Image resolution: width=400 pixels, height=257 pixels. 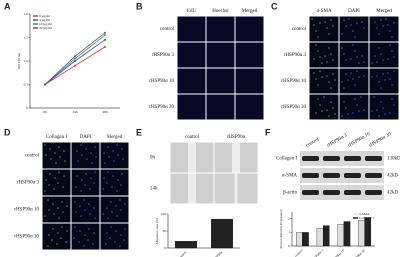 I want to click on row-label: 24h, so click(x=154, y=189).